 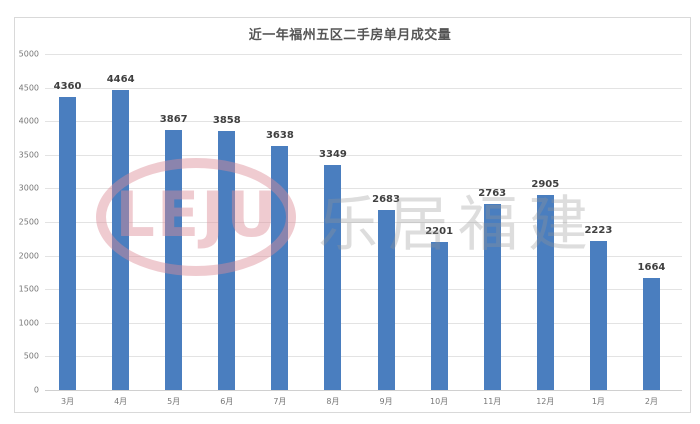 I want to click on y-axis-tick-label: 2000, so click(x=28, y=256).